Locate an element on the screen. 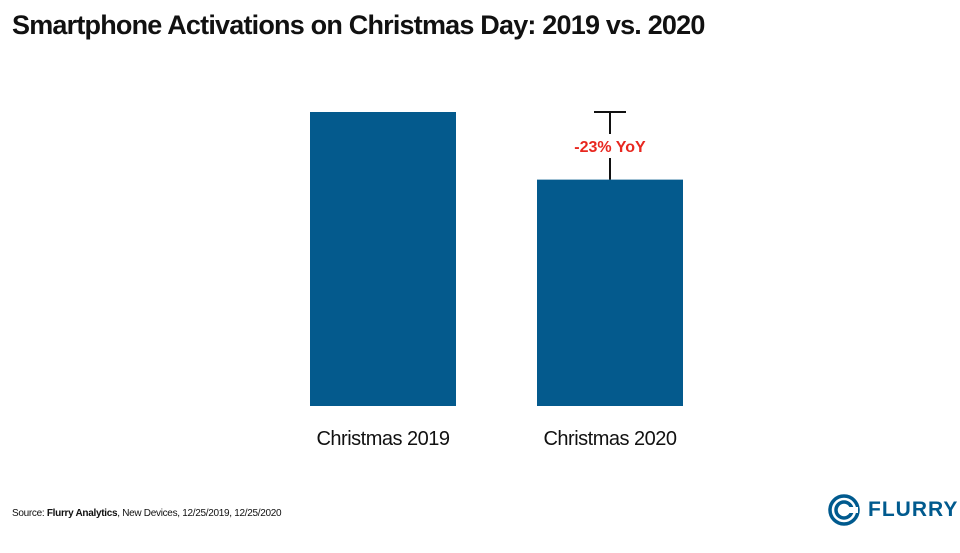 The image size is (960, 553). source-prefix: Source: is located at coordinates (29, 513).